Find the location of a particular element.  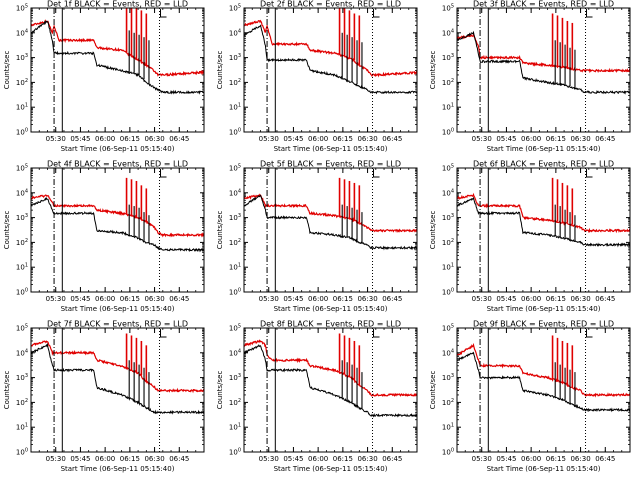

chart-title: Det 2f BLACK = Events, RED = LLD is located at coordinates (330, 4).